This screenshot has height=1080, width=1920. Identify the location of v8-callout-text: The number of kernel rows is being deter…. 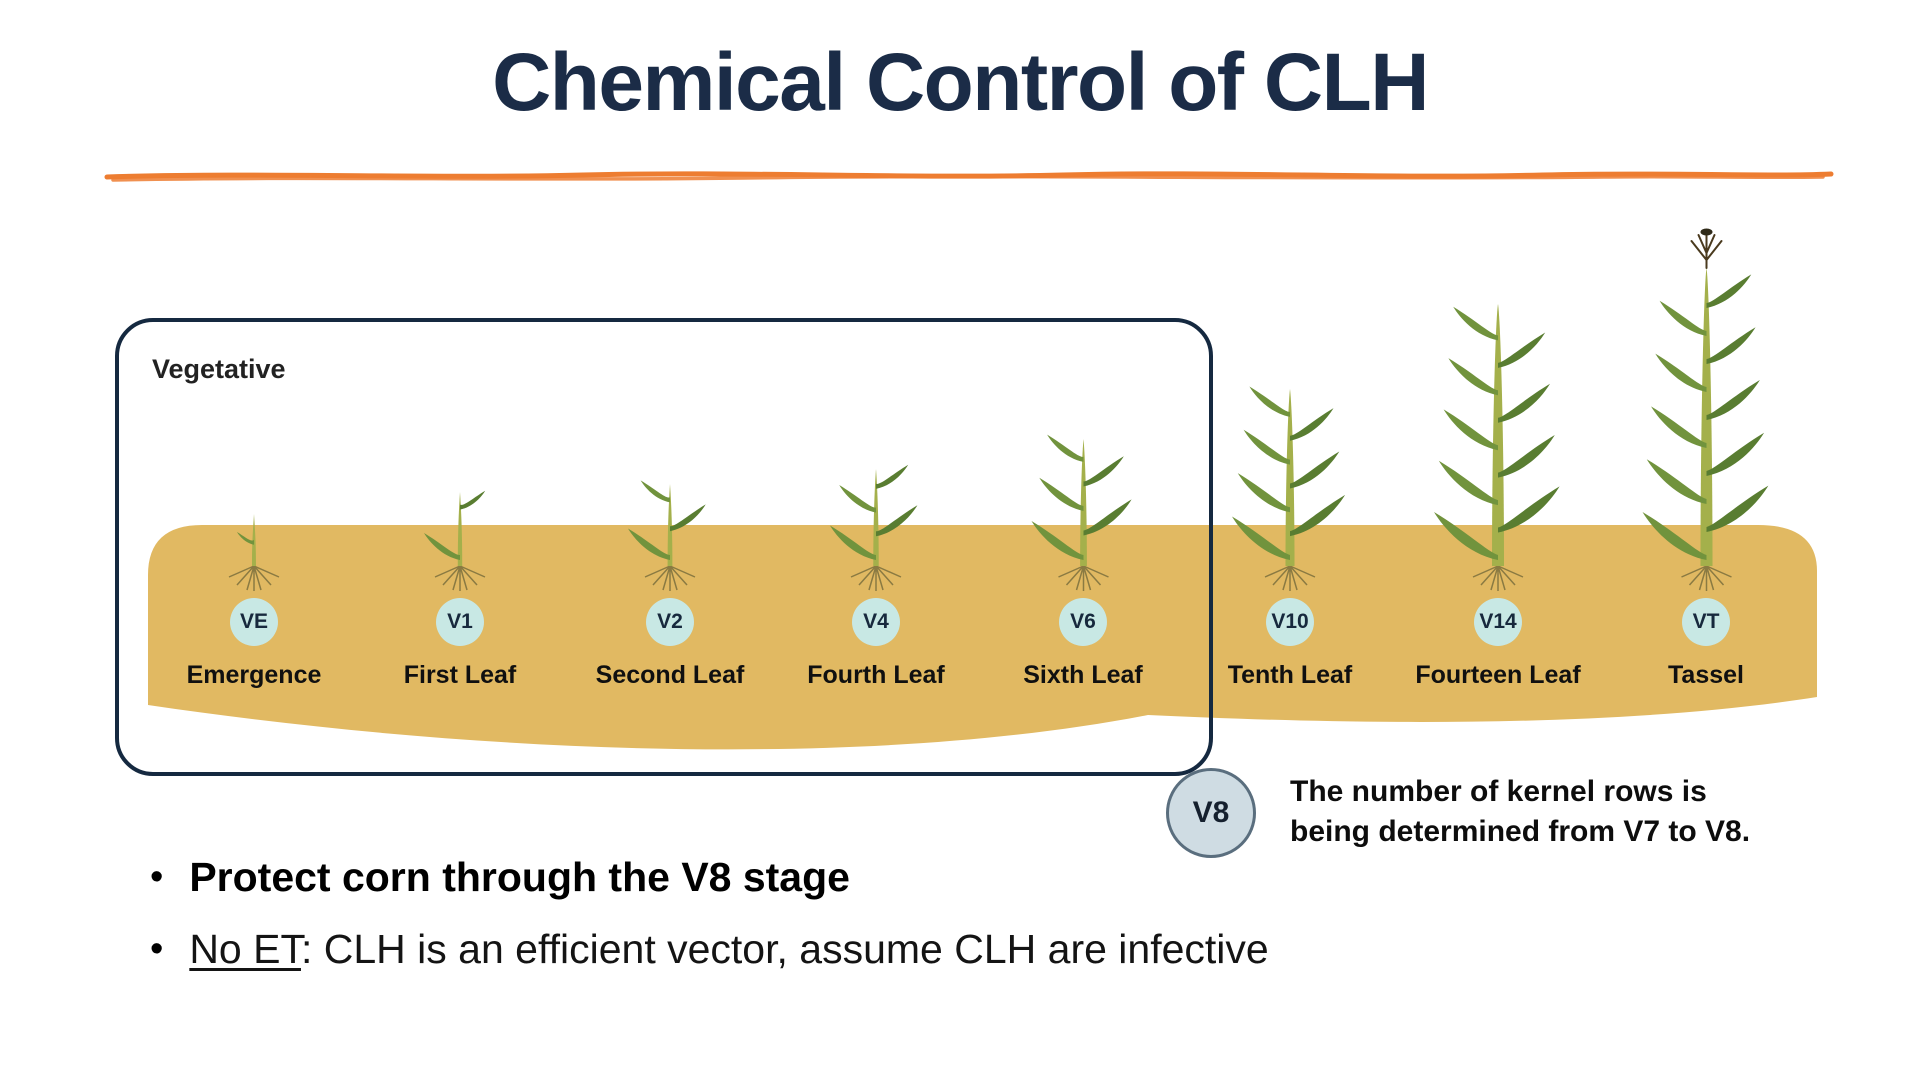
(1590, 812).